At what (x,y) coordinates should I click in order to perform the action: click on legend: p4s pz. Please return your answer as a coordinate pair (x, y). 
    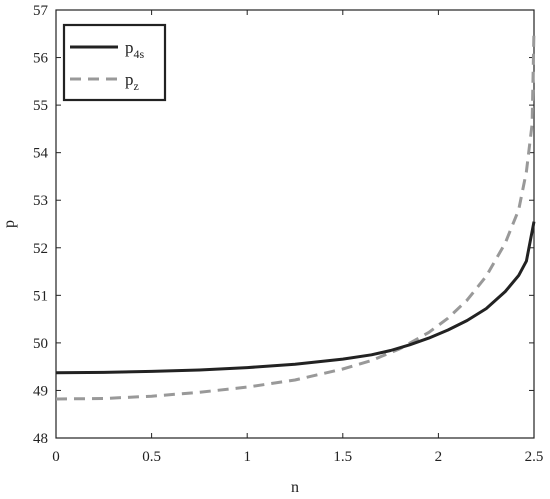
    Looking at the image, I should click on (114, 62).